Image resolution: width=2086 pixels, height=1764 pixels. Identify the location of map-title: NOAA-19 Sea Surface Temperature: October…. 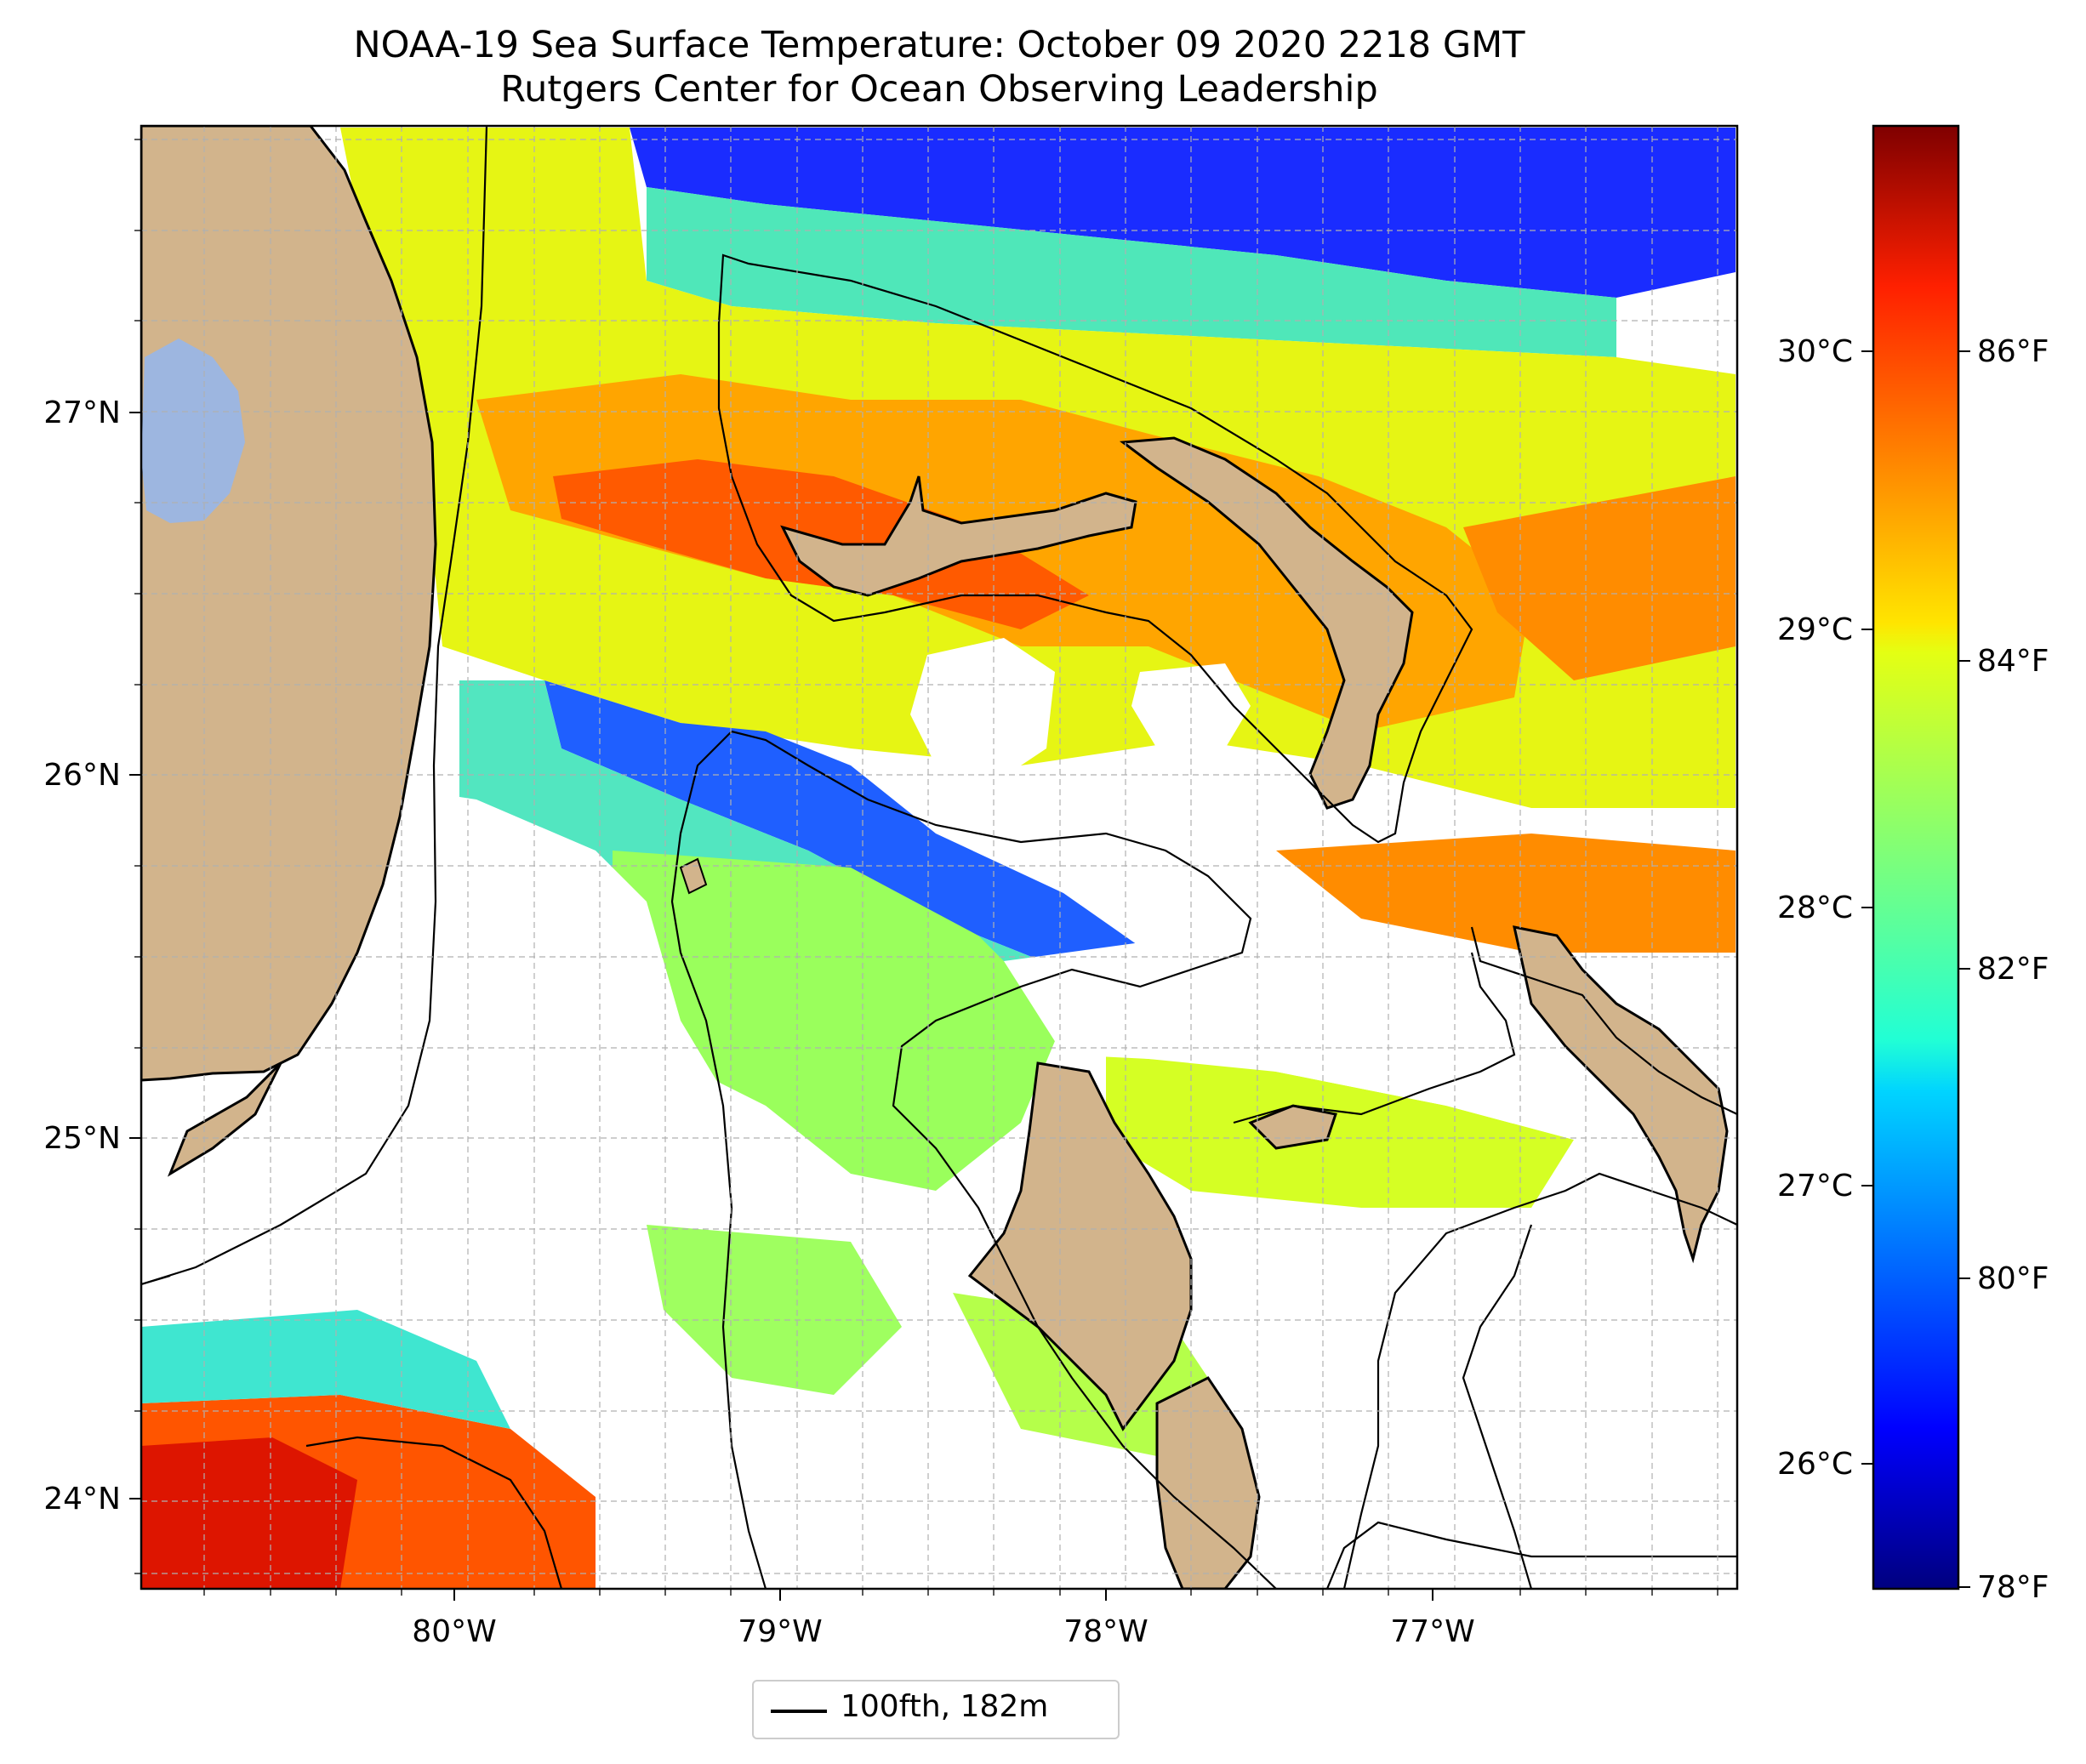
(939, 45).